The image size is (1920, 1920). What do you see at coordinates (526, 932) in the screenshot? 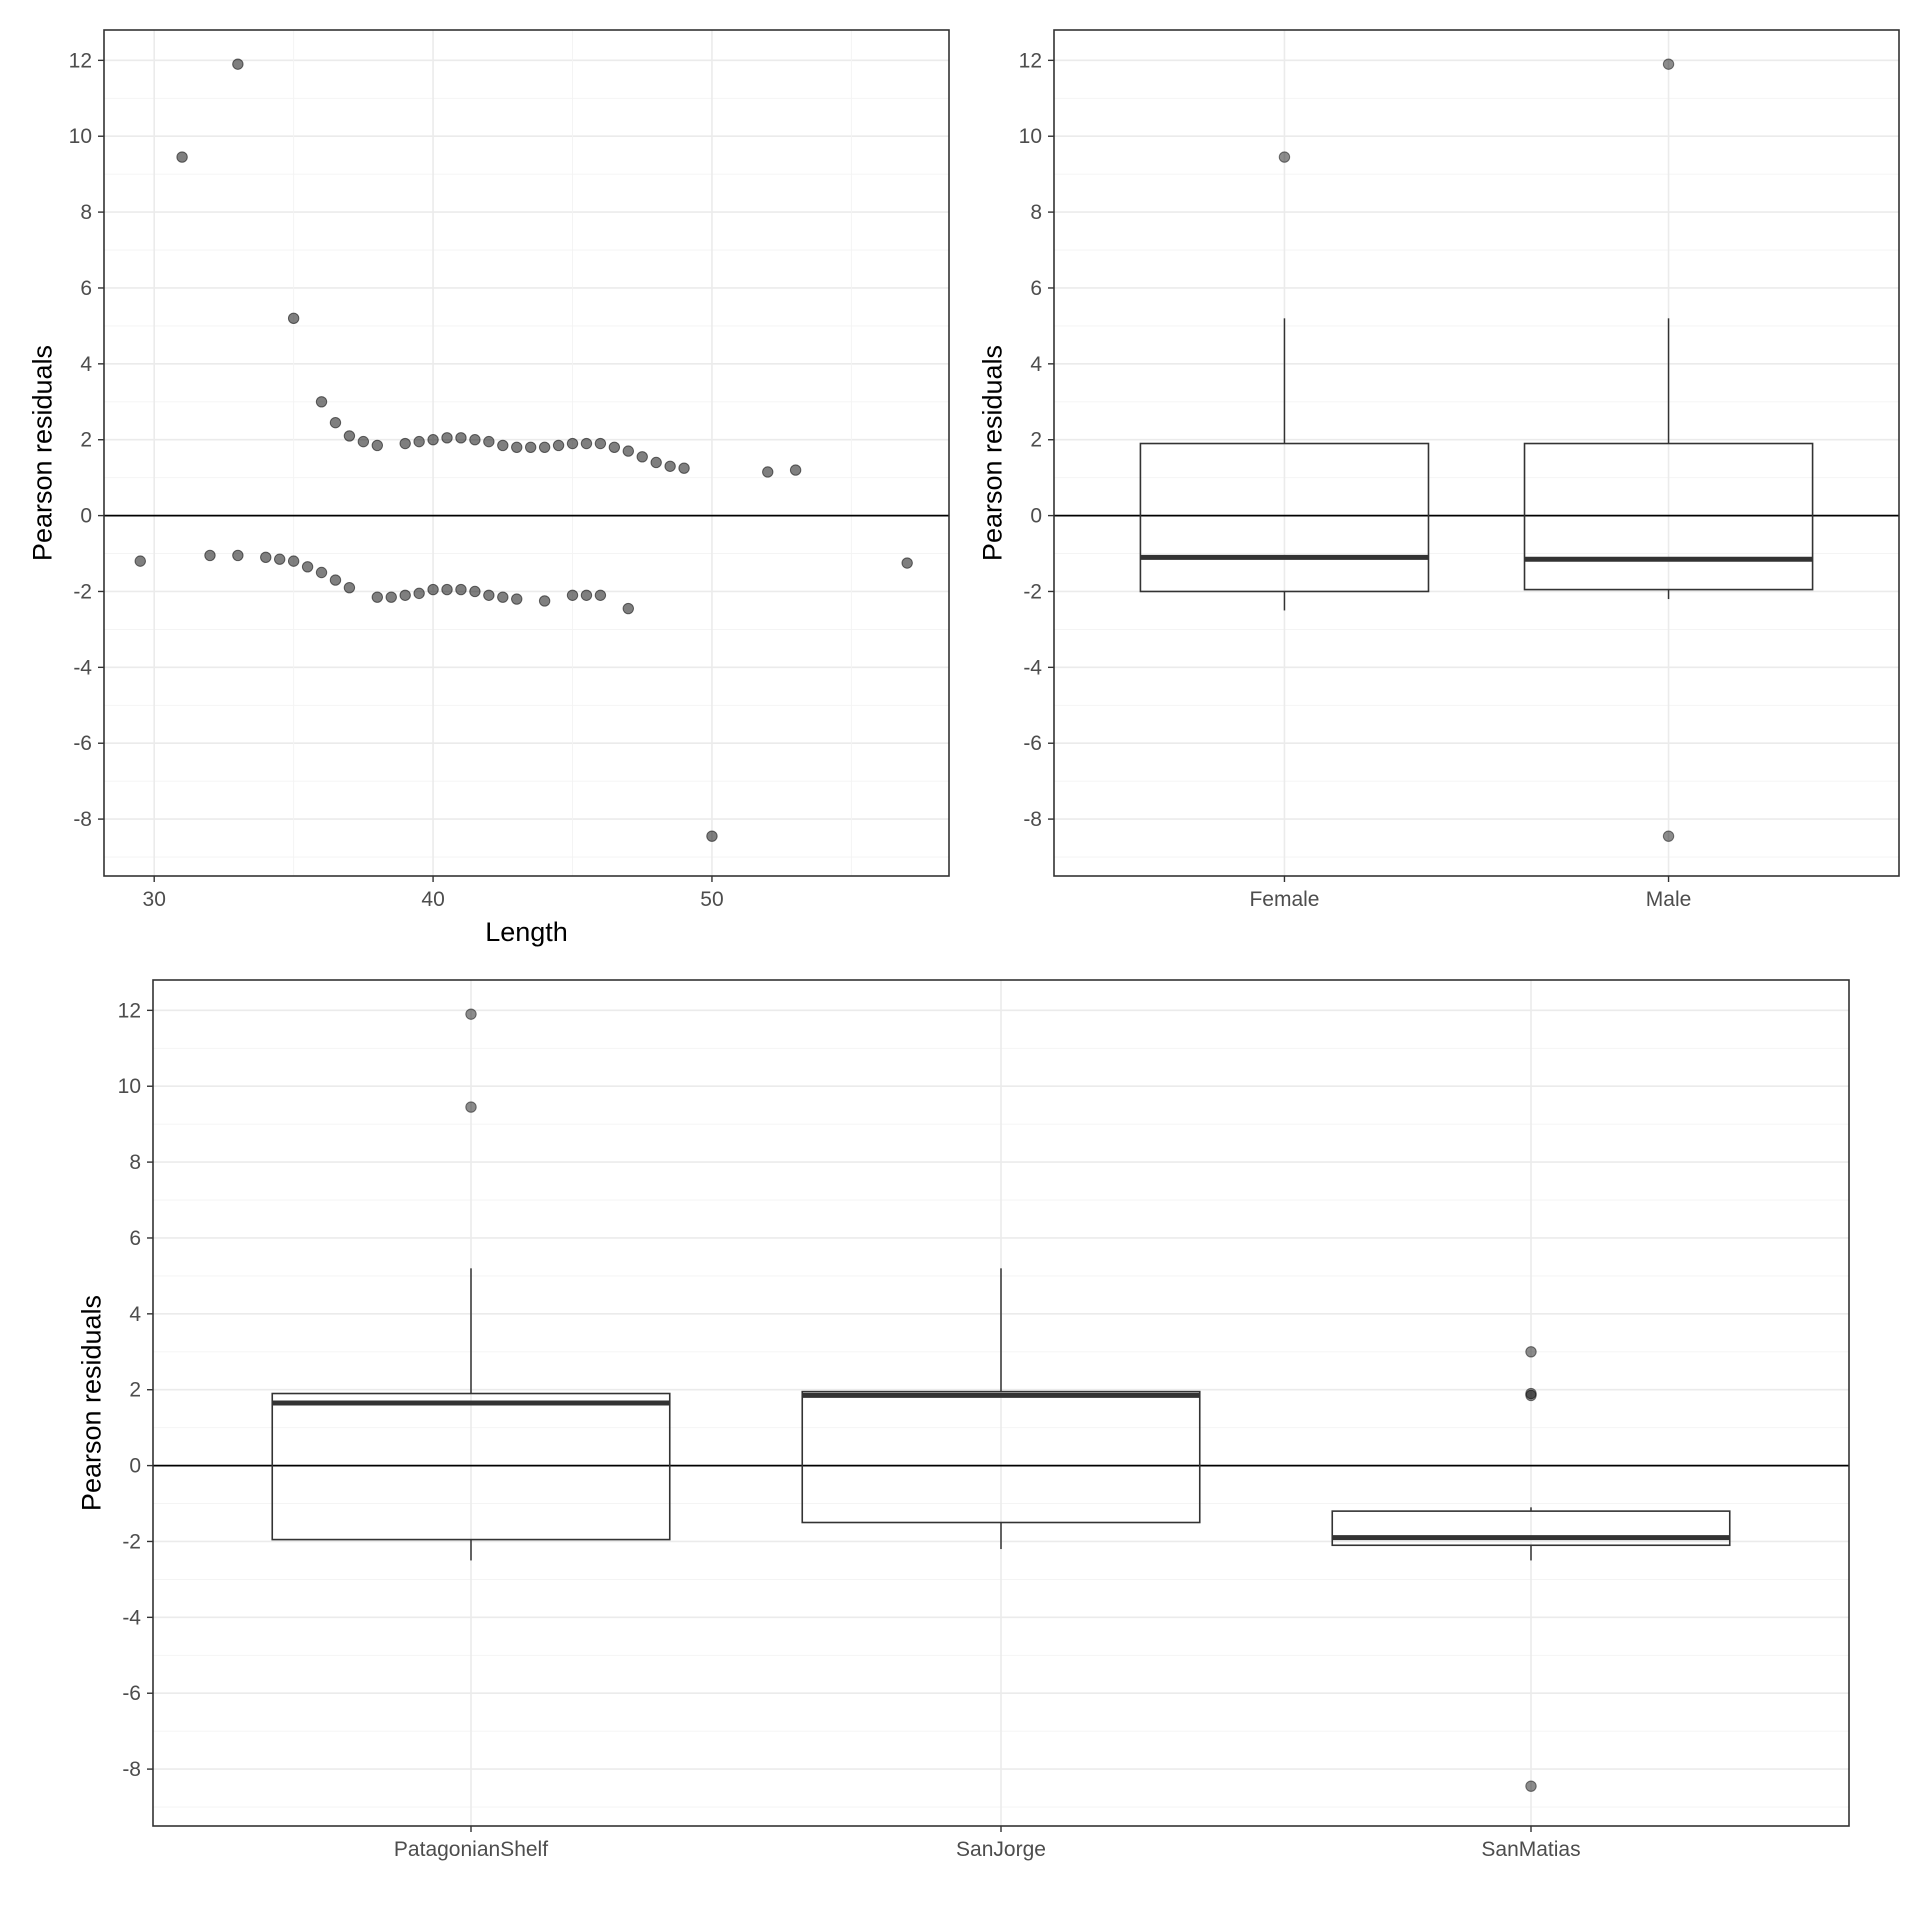
I see `x-axis-title: Length` at bounding box center [526, 932].